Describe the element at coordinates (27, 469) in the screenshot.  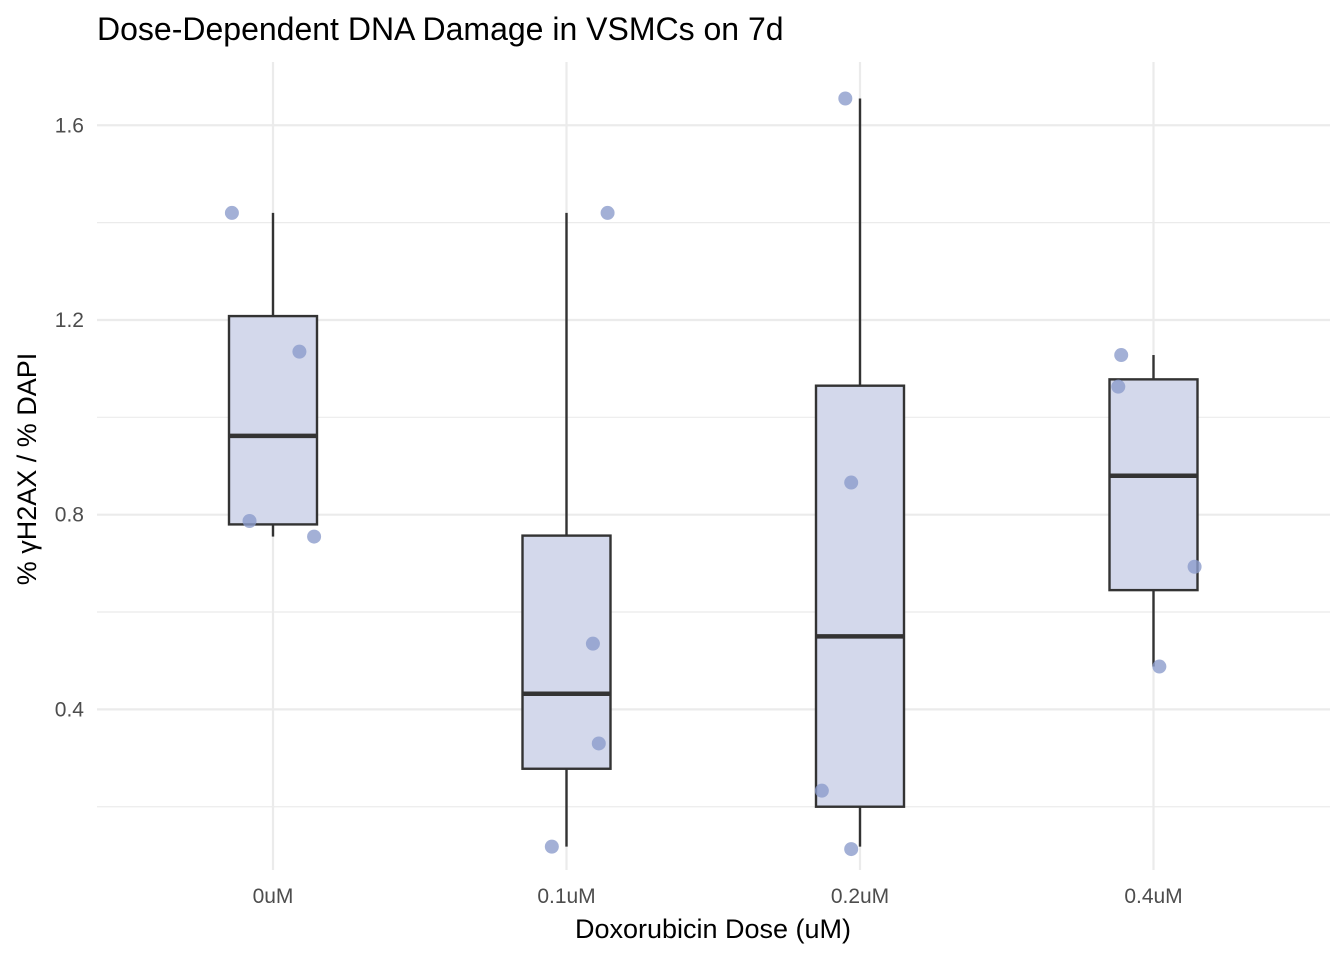
I see `y-axis-title: % γH2AX / % DAPI` at that location.